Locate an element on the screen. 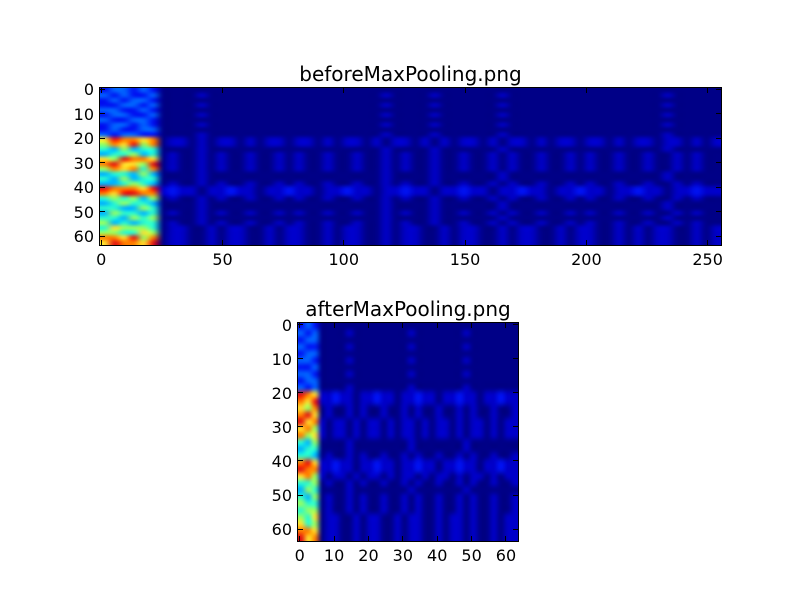 The height and width of the screenshot is (600, 800). chart-title-before: beforeMaxPooling.png is located at coordinates (410, 74).